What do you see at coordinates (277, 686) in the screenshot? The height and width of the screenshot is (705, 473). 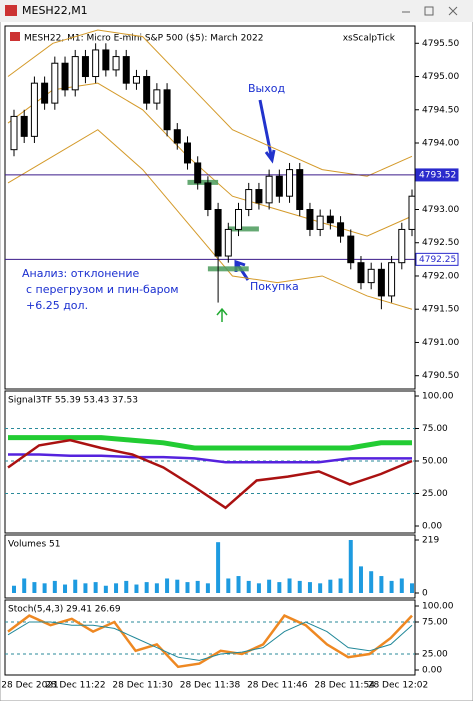 I see `time-label: 28 Dec 11:46` at bounding box center [277, 686].